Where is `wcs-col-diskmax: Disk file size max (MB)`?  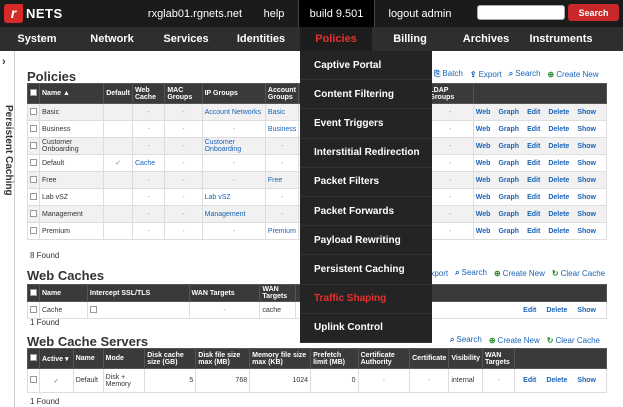 wcs-col-diskmax: Disk file size max (MB) is located at coordinates (223, 358).